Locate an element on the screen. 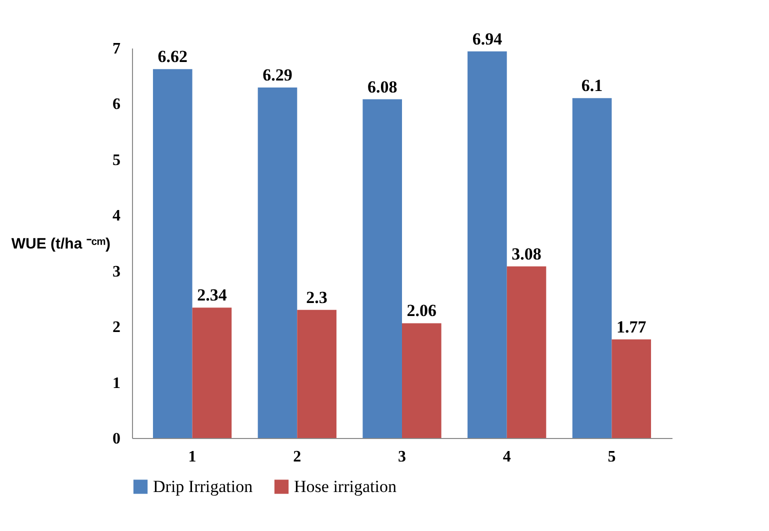 The height and width of the screenshot is (531, 769). x-tick-label: 3 is located at coordinates (402, 457).